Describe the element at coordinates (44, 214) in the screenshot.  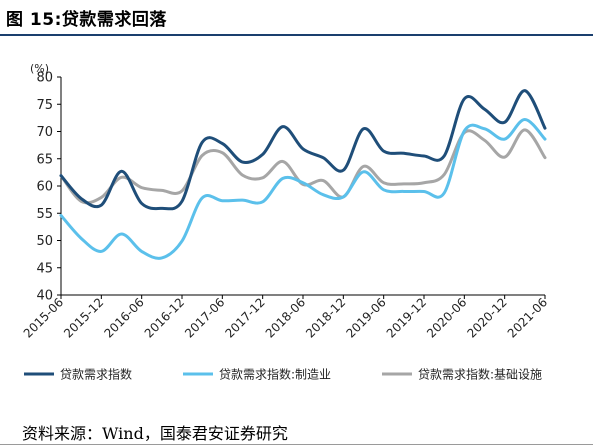
I see `y-tick-label: 55` at that location.